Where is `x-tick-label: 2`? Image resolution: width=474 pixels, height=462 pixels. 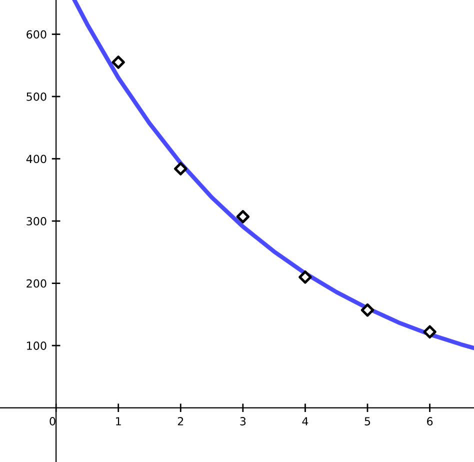 x-tick-label: 2 is located at coordinates (181, 421).